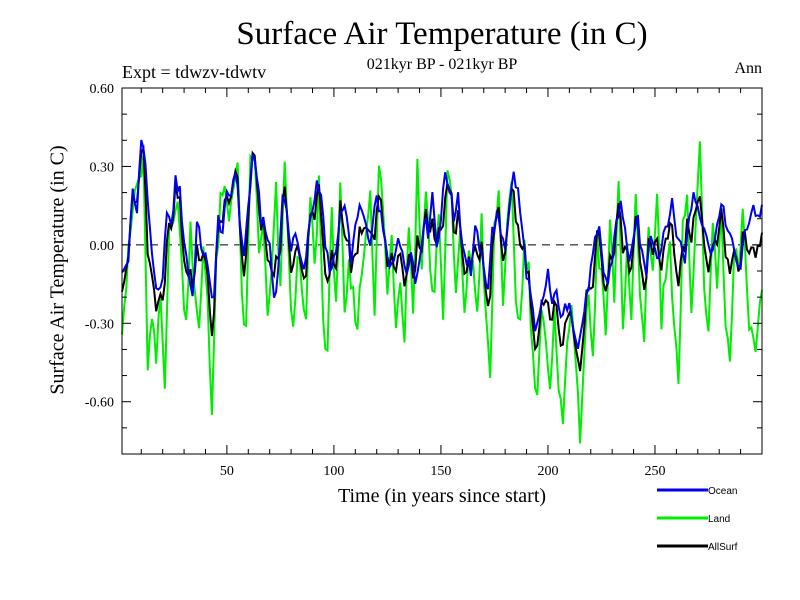 This screenshot has height=600, width=800. I want to click on legend-label-allsurf: AllSurf, so click(723, 547).